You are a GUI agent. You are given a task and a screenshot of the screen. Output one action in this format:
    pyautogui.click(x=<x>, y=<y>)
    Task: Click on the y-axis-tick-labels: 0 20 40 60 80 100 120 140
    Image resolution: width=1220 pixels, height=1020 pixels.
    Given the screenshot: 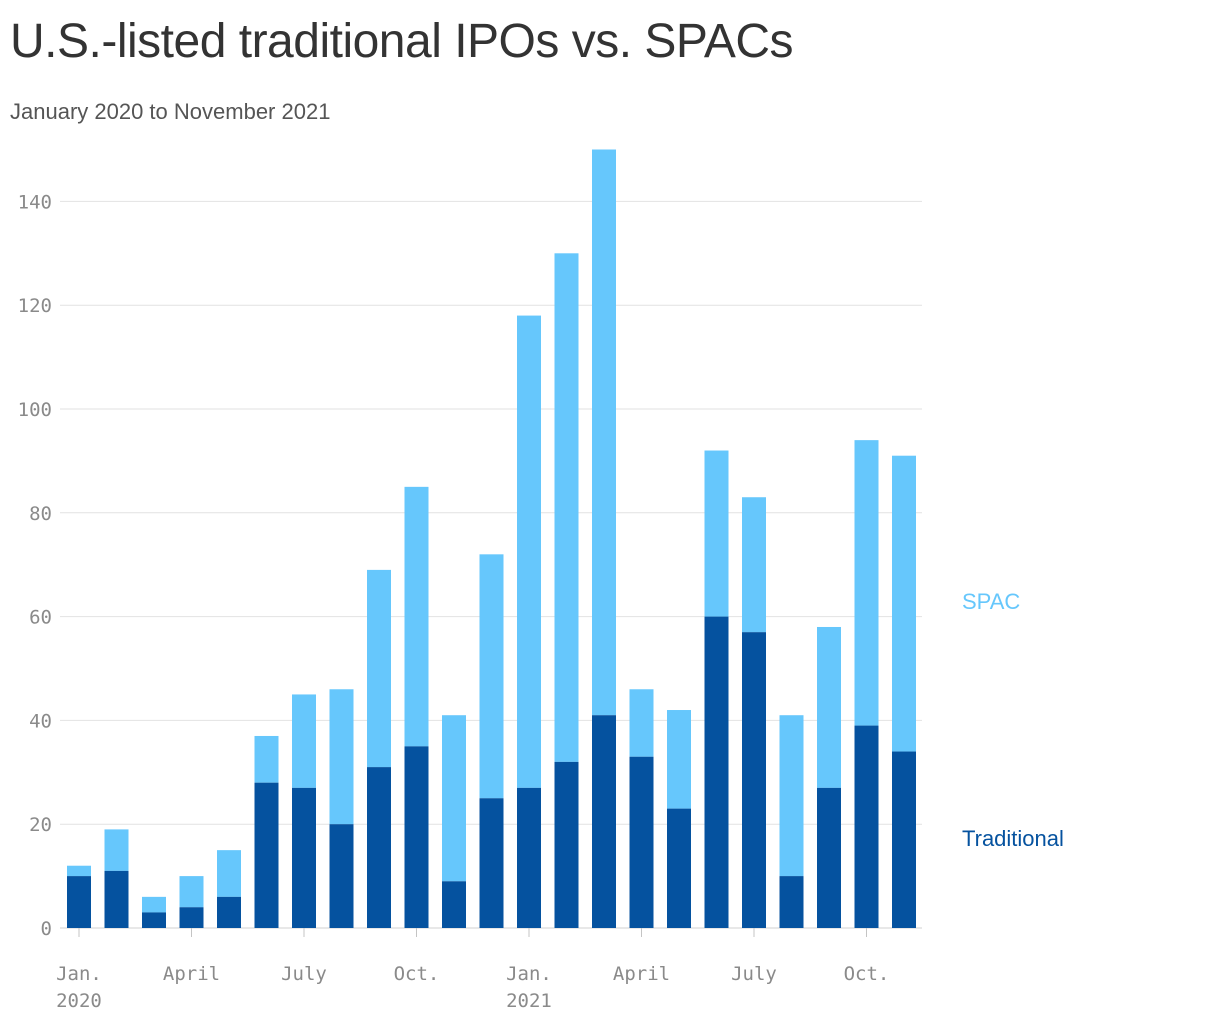 What is the action you would take?
    pyautogui.click(x=35, y=565)
    